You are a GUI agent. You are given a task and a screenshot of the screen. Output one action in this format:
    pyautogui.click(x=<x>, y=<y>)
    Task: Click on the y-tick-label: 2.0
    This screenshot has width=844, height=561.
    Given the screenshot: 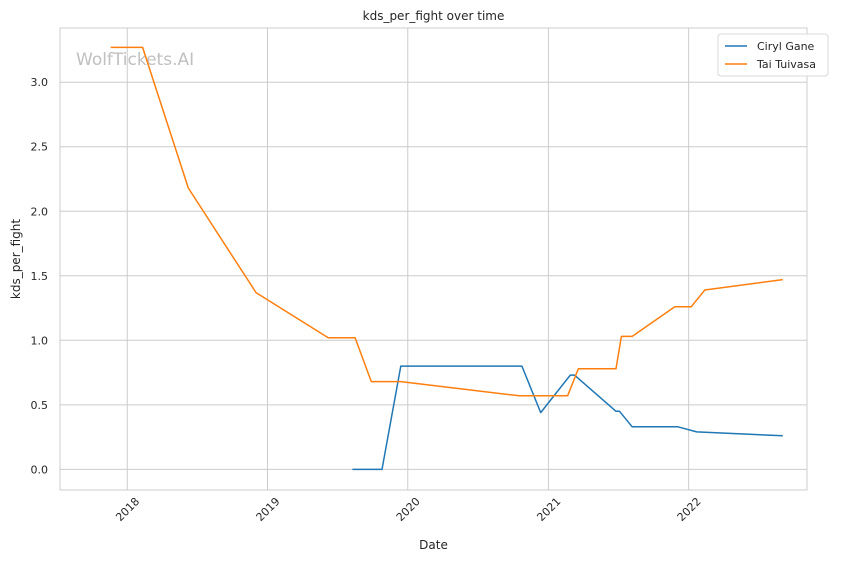 What is the action you would take?
    pyautogui.click(x=40, y=211)
    